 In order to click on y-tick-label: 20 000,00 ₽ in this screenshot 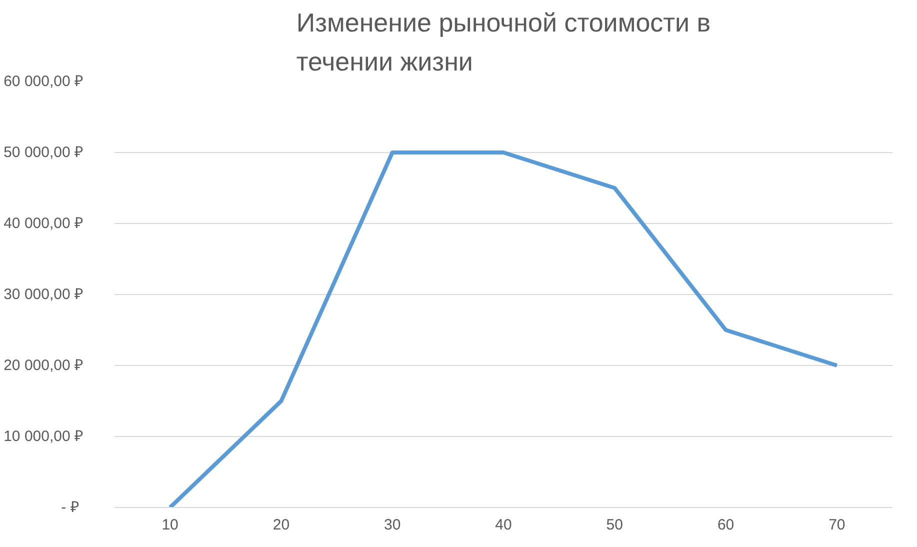, I will do `click(44, 365)`.